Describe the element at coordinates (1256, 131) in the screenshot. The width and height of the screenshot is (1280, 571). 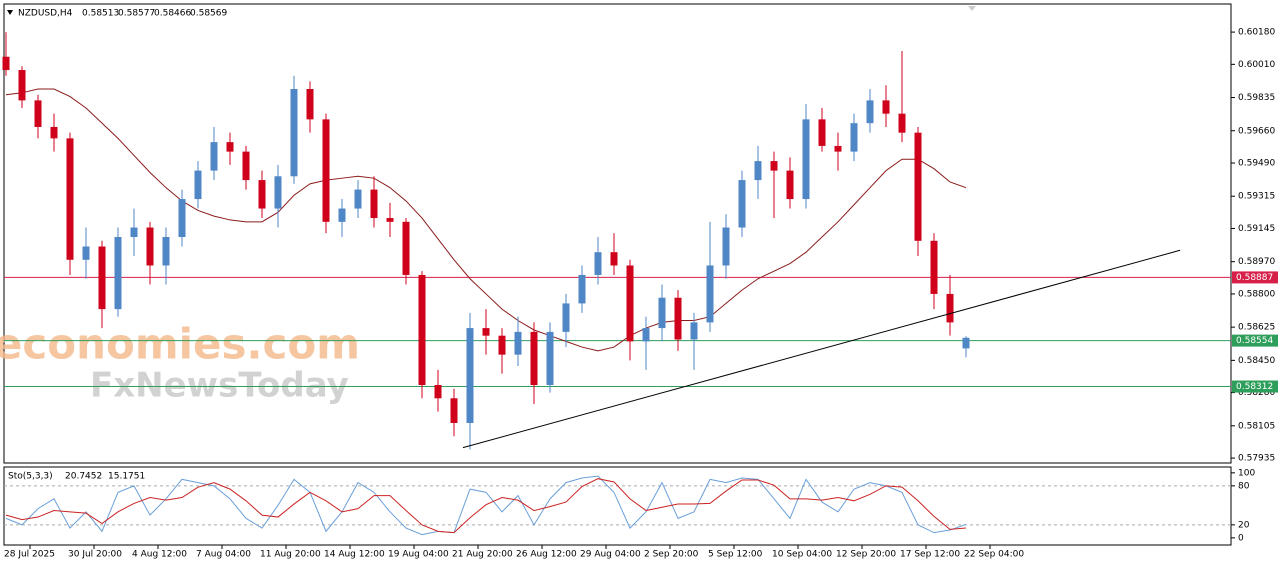
I see `y-tick-label: 0.59660` at that location.